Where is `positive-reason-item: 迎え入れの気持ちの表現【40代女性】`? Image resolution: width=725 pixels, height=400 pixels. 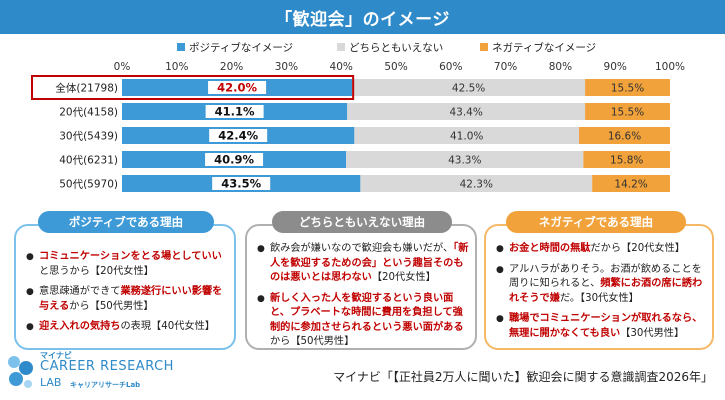
positive-reason-item: 迎え入れの気持ちの表現【40代女性】 is located at coordinates (129, 327).